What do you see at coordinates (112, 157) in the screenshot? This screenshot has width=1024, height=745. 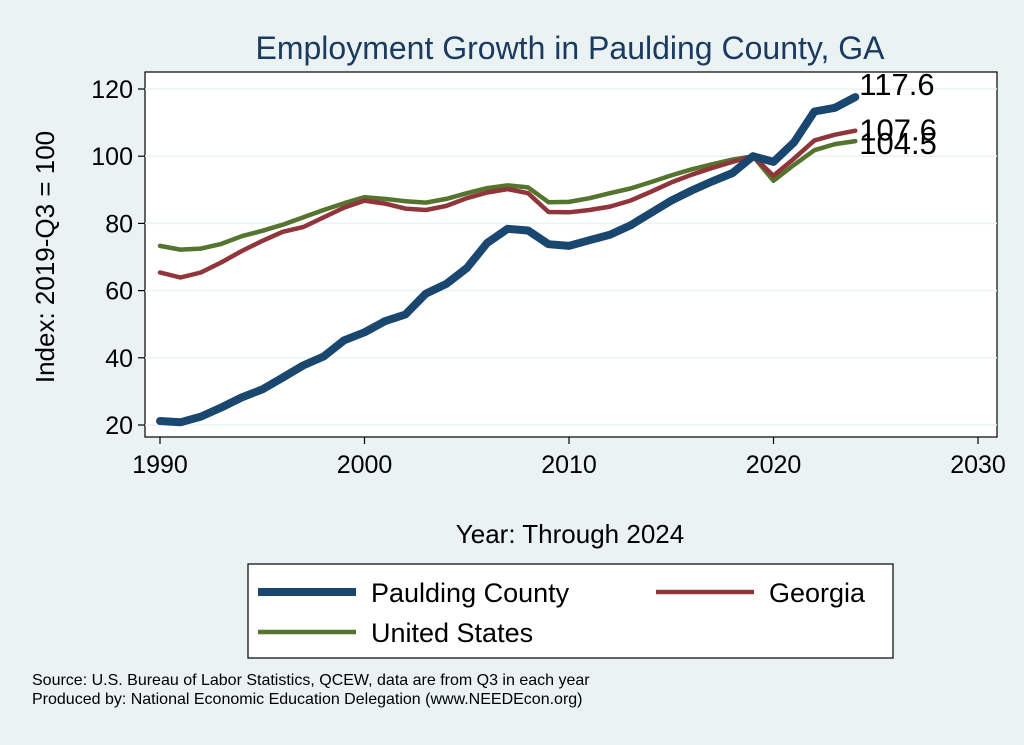 I see `y-tick-label: 100` at bounding box center [112, 157].